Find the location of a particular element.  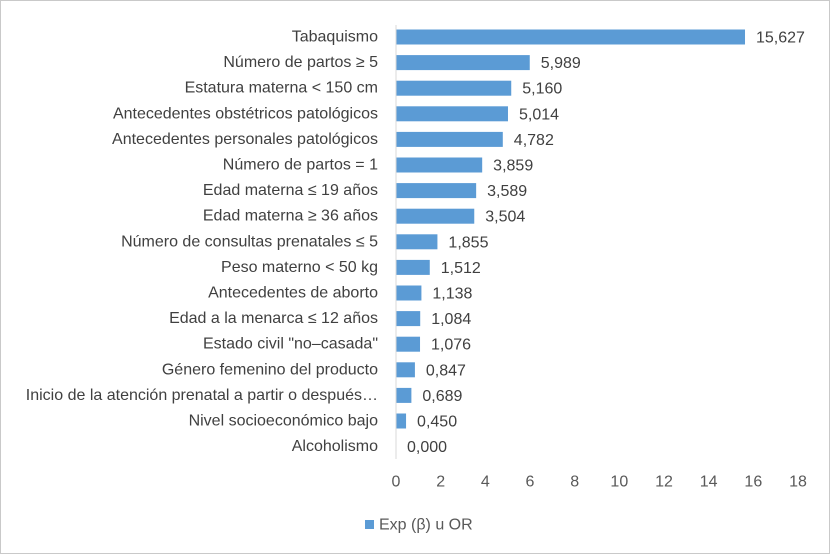

category-label: Antecedentes de aborto is located at coordinates (293, 293).